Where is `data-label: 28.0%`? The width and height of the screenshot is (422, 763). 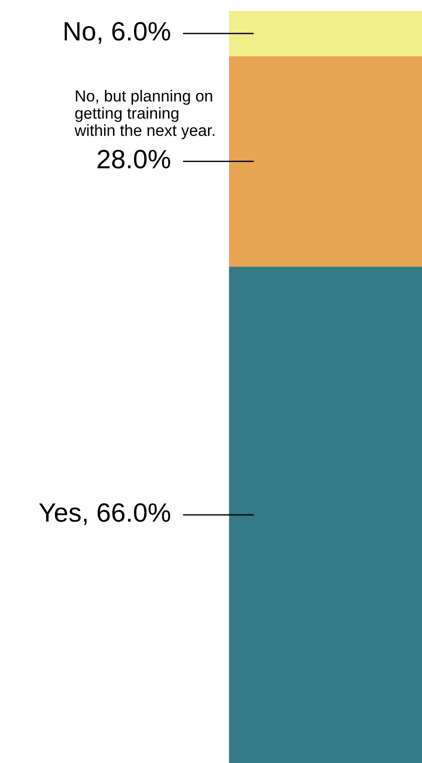 data-label: 28.0% is located at coordinates (134, 159).